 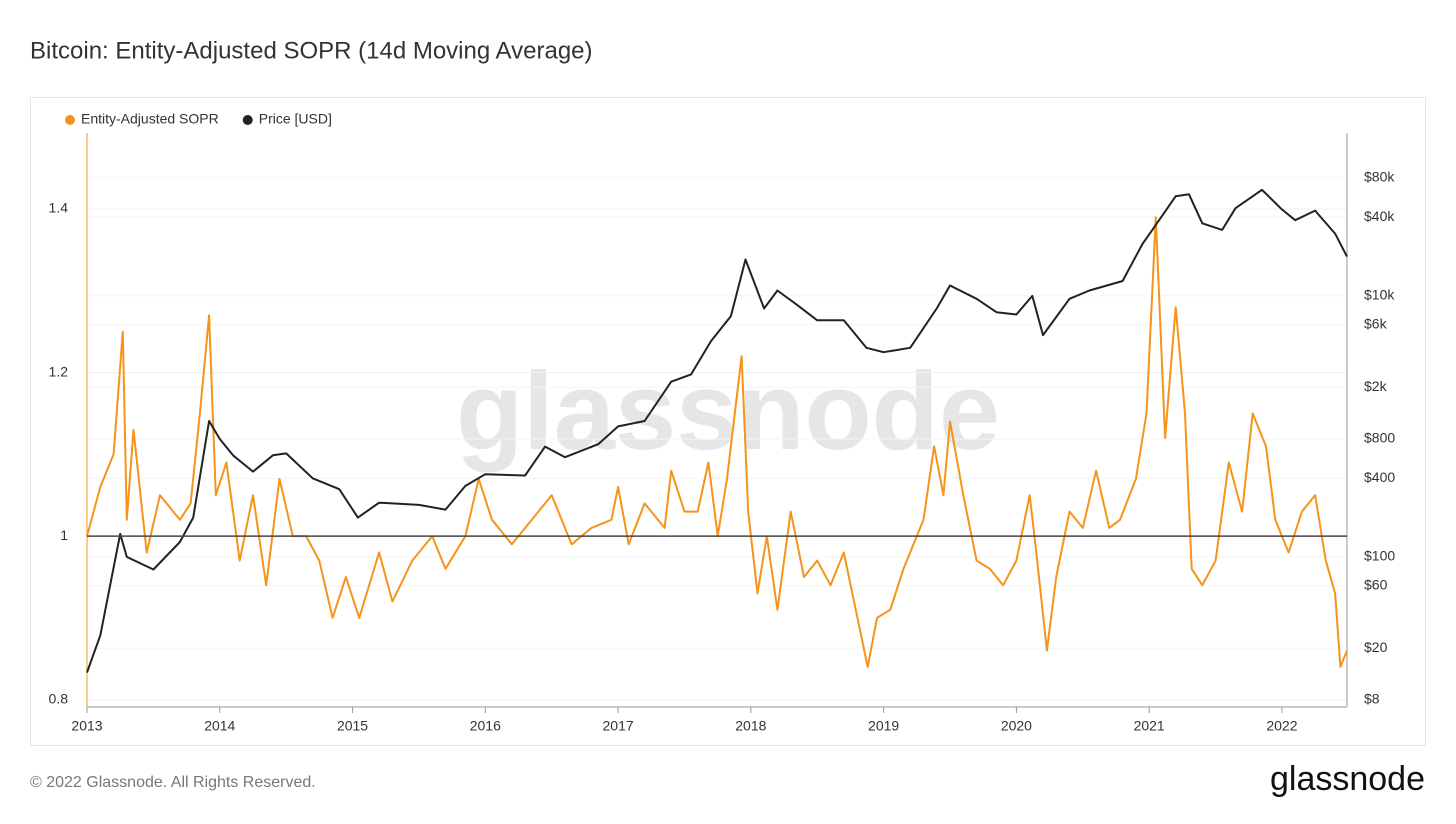 What do you see at coordinates (1376, 585) in the screenshot?
I see `y2-tick-label: $60` at bounding box center [1376, 585].